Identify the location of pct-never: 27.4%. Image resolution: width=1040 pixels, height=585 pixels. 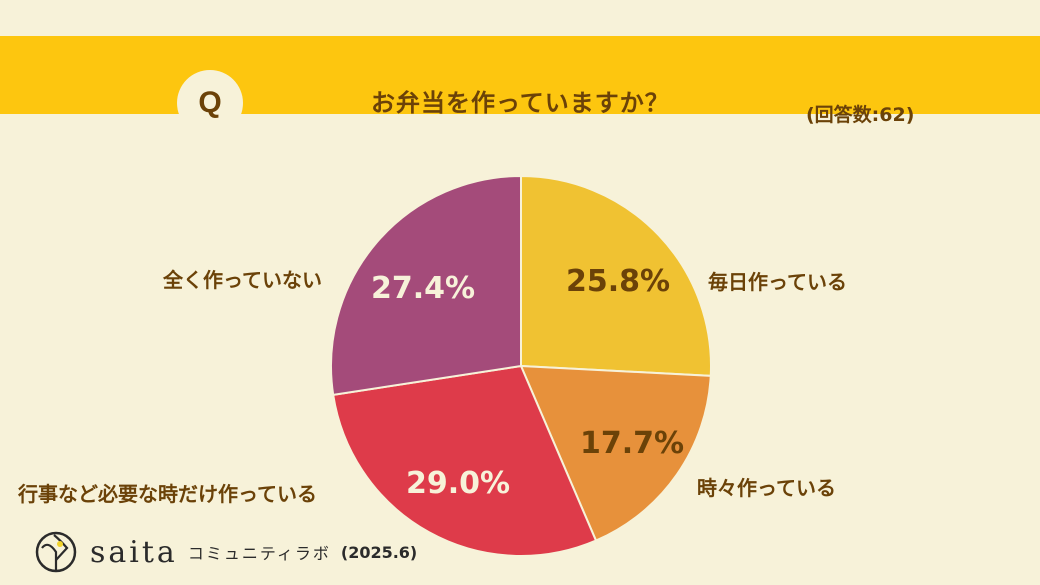
(423, 288).